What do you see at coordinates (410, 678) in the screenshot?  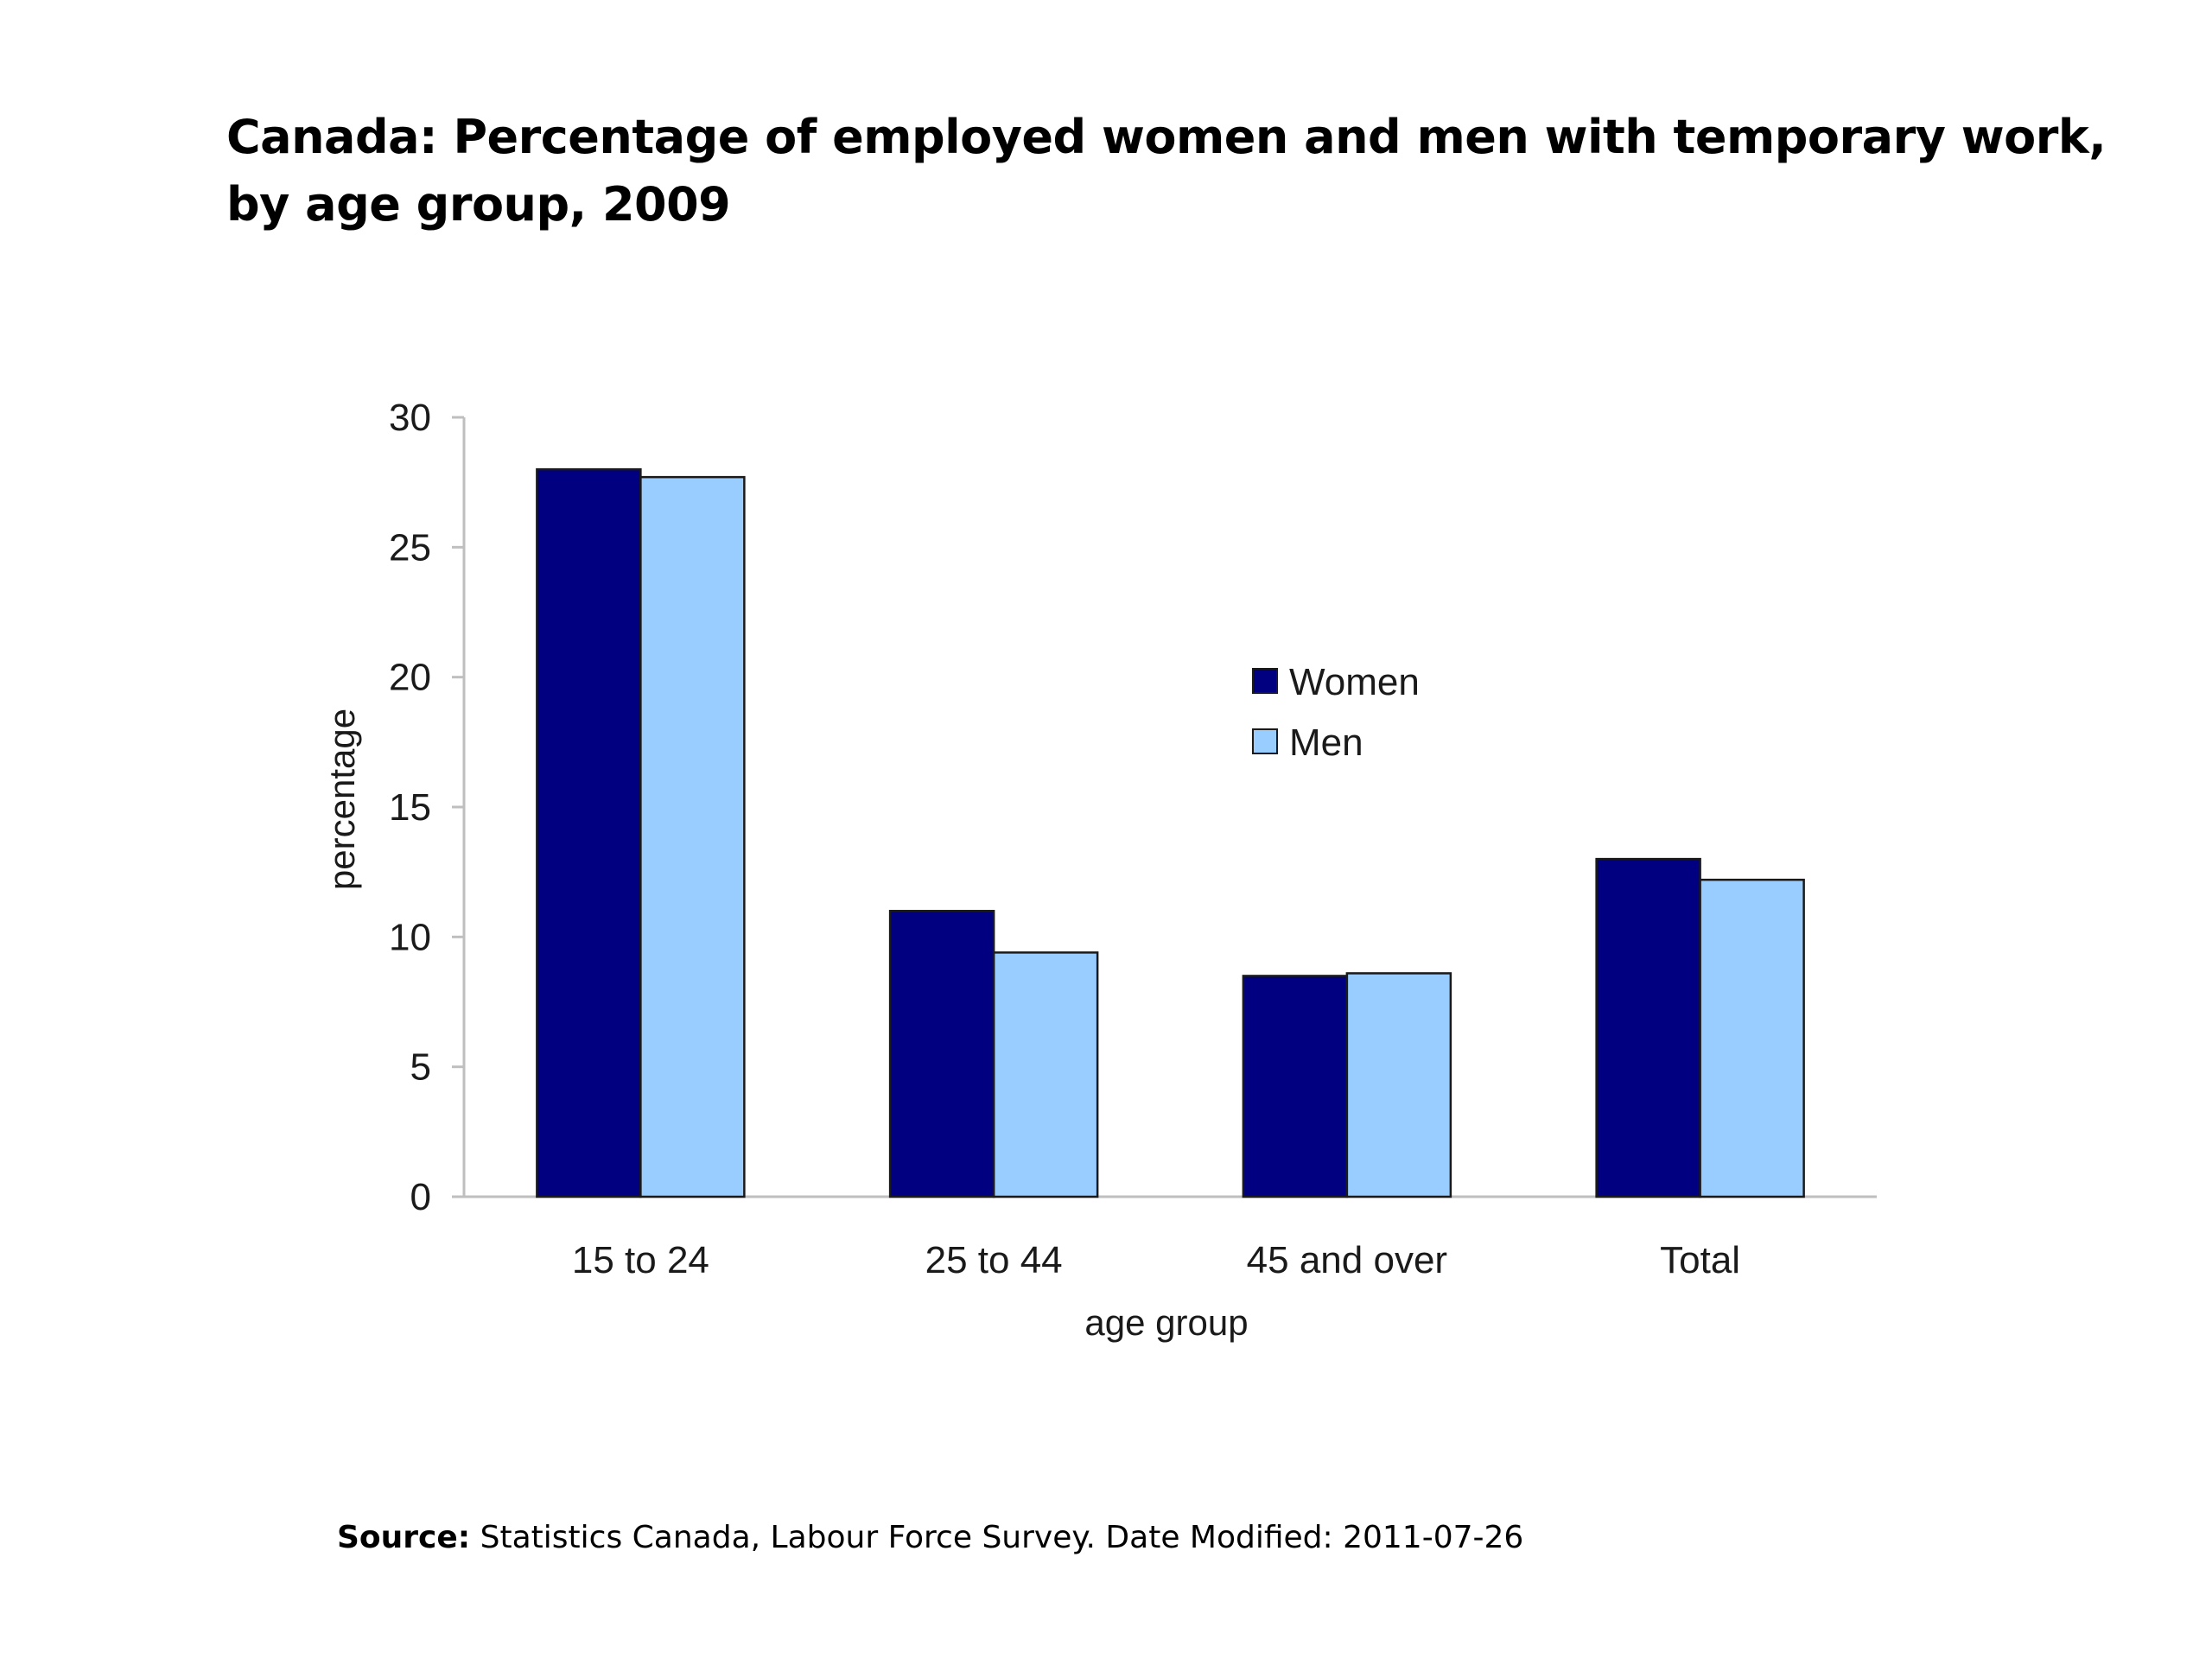 I see `y-tick-label: 20` at bounding box center [410, 678].